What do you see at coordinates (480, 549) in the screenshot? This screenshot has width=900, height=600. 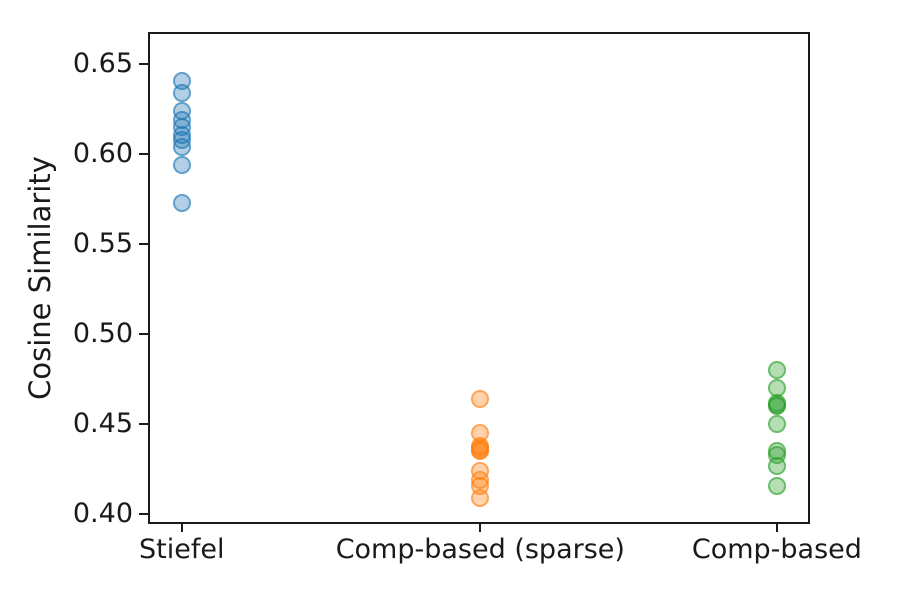 I see `x-tick-label-2: Comp-based (sparse)` at bounding box center [480, 549].